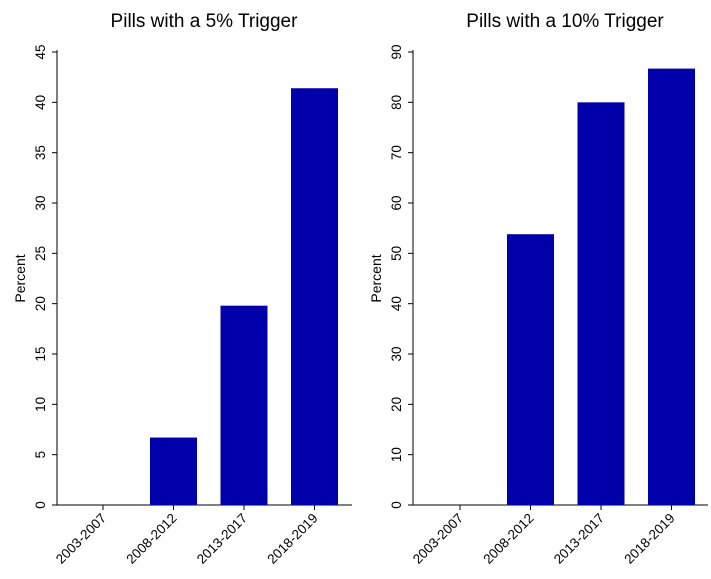 The image size is (711, 579). Describe the element at coordinates (396, 102) in the screenshot. I see `y-tick-label: 80` at that location.